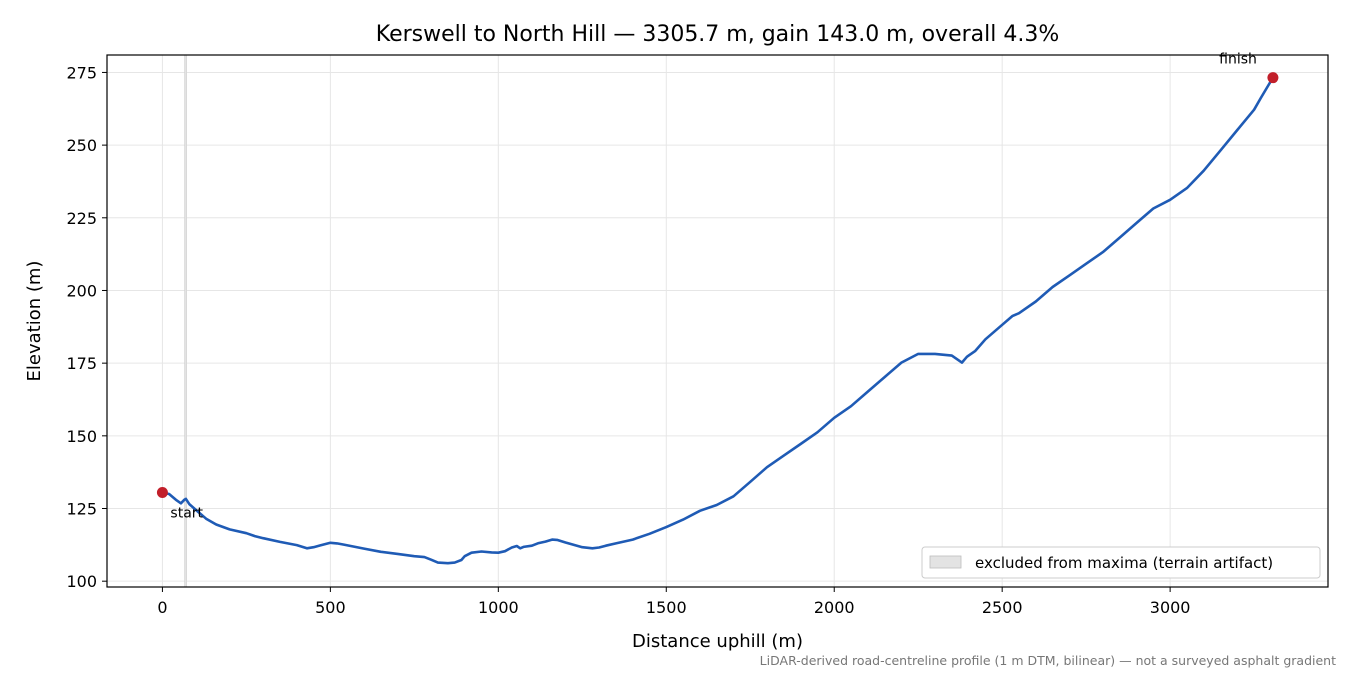 This screenshot has width=1350, height=675. I want to click on y-tick-label: 200, so click(81, 290).